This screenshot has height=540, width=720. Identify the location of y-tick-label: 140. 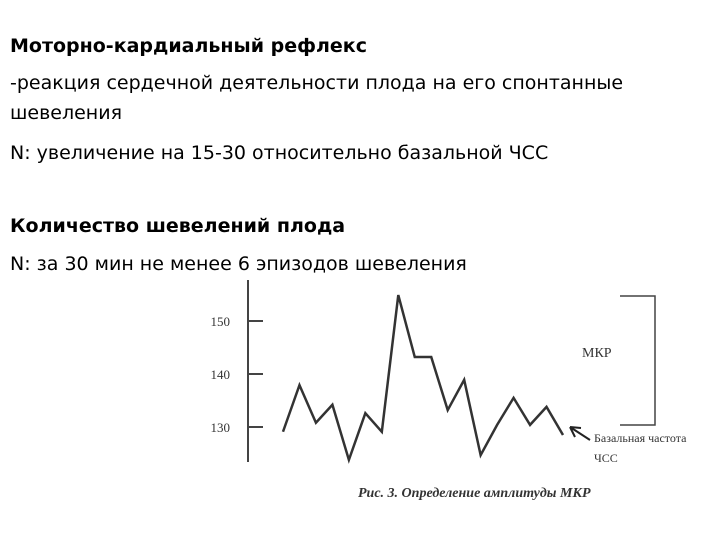
(221, 374).